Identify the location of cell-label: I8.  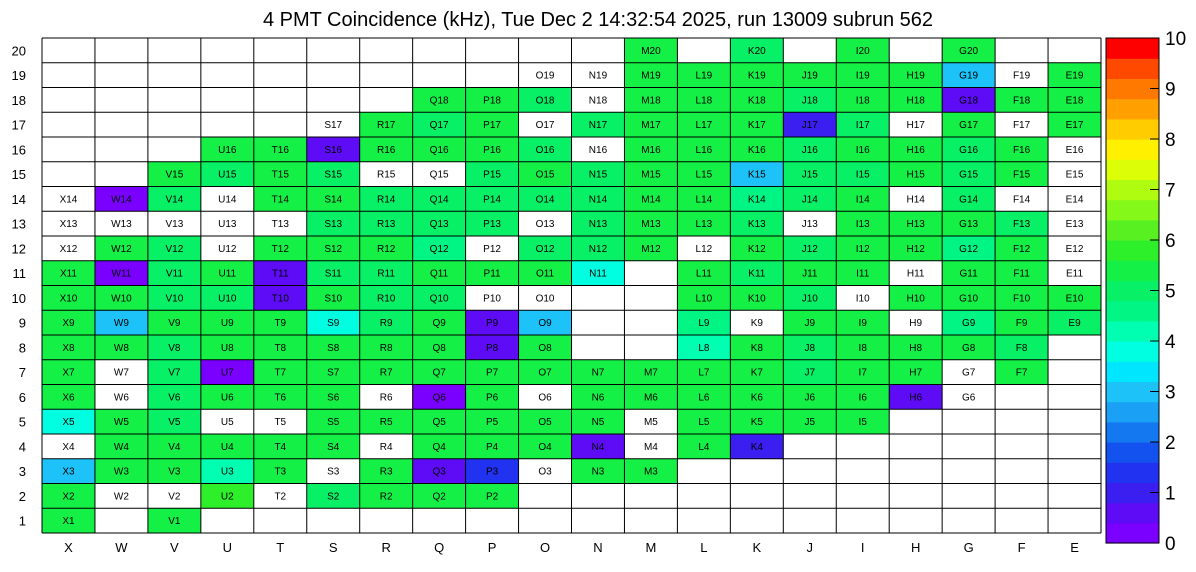
(863, 348).